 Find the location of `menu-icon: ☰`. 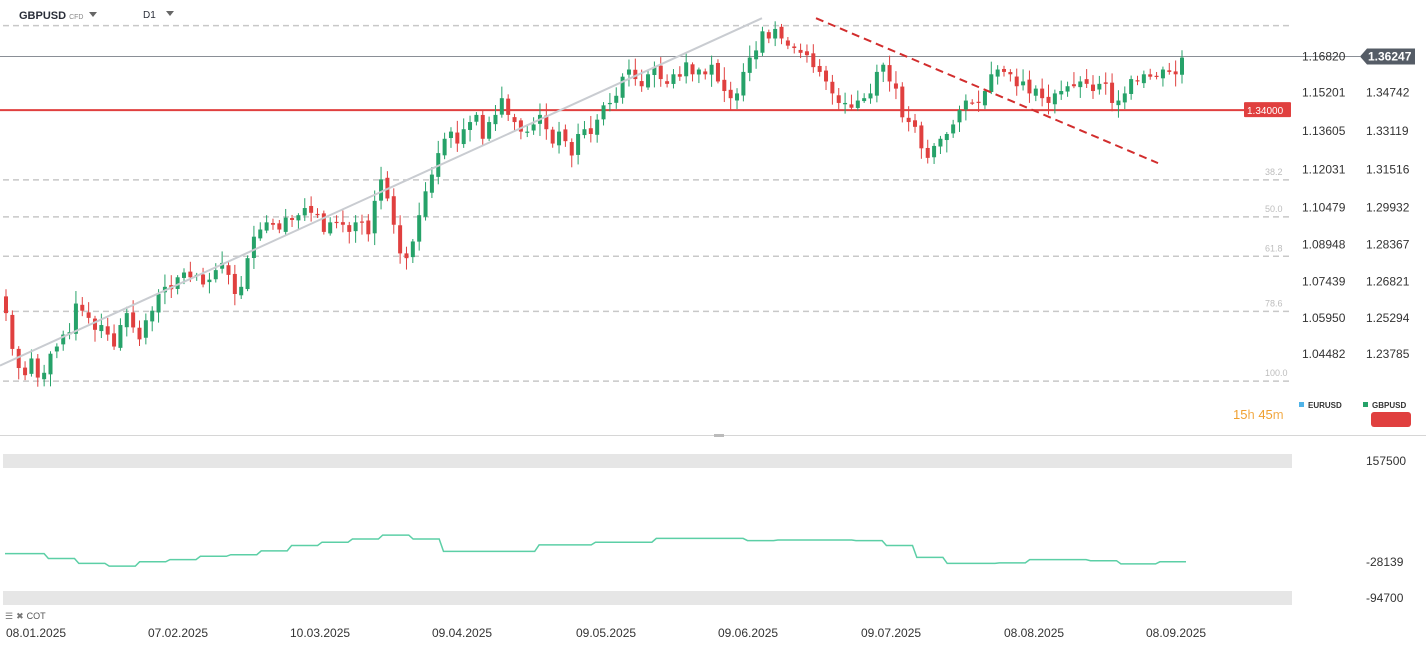

menu-icon: ☰ is located at coordinates (9, 616).